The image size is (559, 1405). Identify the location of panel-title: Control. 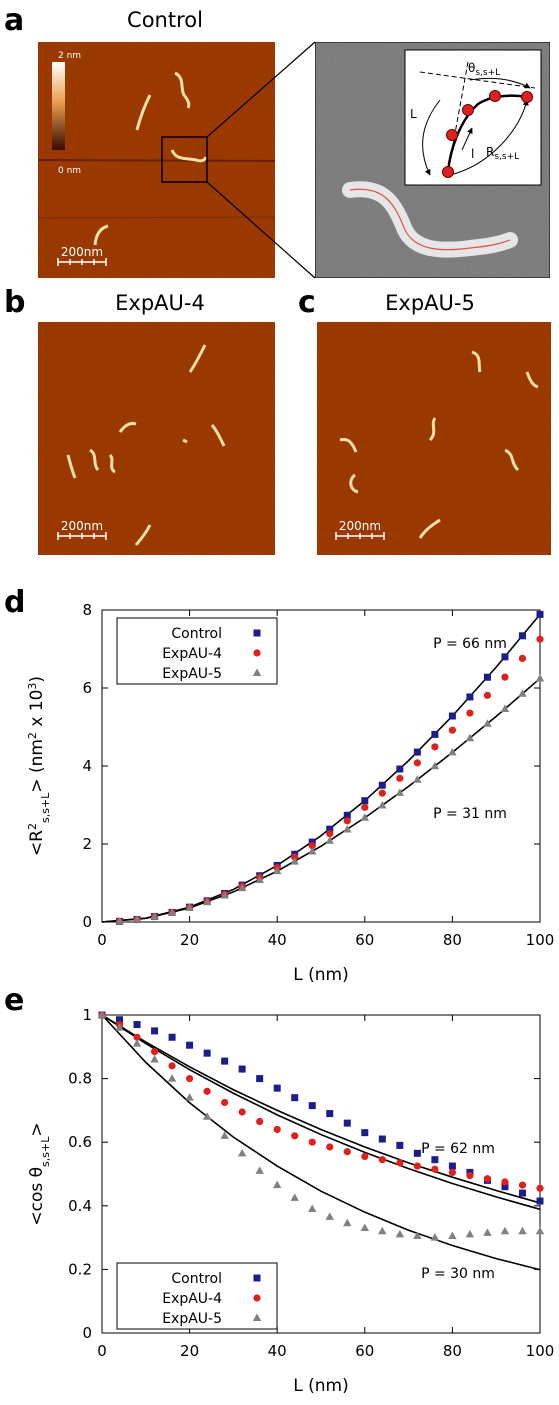
(165, 20).